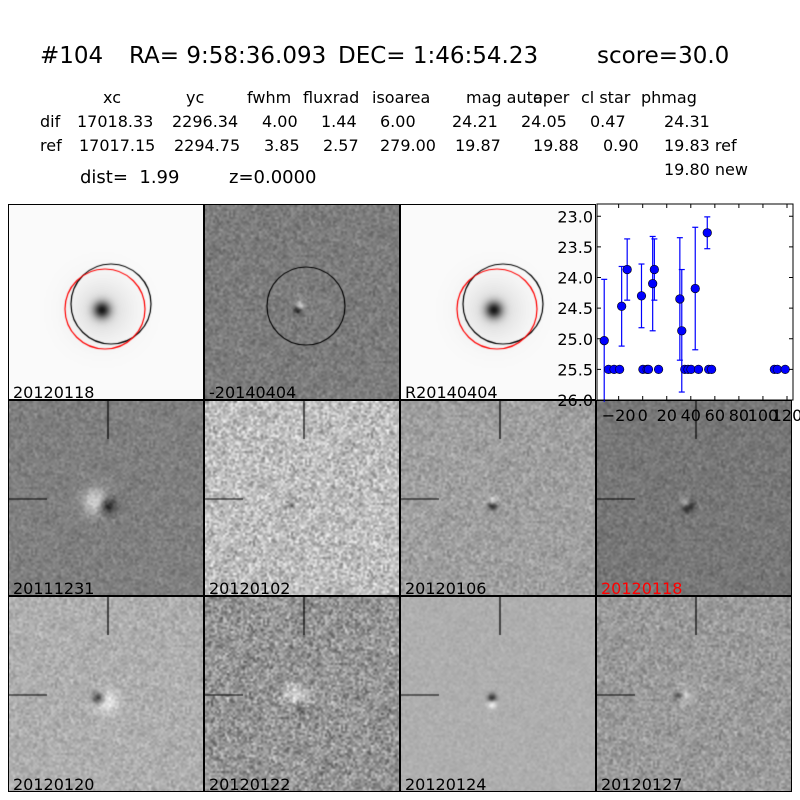  What do you see at coordinates (438, 56) in the screenshot?
I see `dec-value: DEC= 1:46:54.23` at bounding box center [438, 56].